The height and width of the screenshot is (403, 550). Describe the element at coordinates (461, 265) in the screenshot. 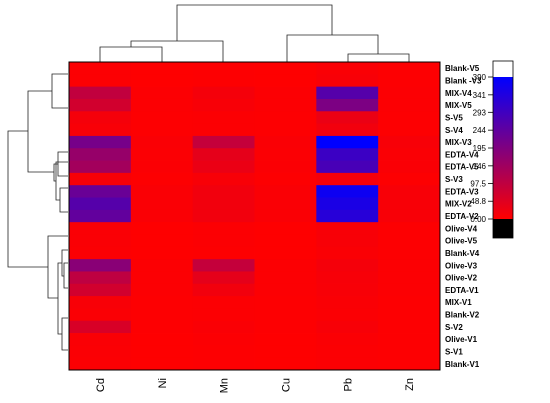

I see `row-label: Olive-V3` at that location.